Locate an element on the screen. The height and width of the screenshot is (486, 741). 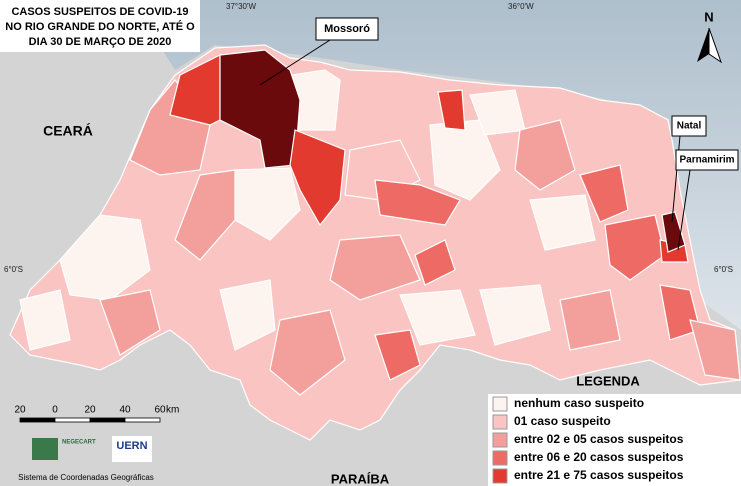
place-label: Mossoró is located at coordinates (347, 29).